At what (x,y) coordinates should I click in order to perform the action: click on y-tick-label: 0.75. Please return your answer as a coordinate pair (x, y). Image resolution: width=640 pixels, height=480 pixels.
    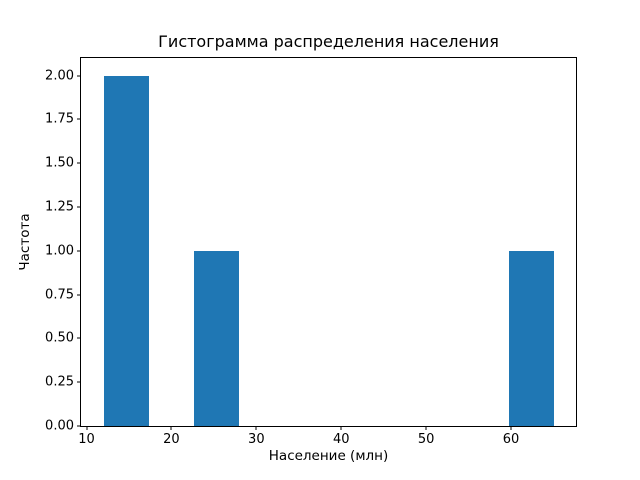
    Looking at the image, I should click on (59, 295).